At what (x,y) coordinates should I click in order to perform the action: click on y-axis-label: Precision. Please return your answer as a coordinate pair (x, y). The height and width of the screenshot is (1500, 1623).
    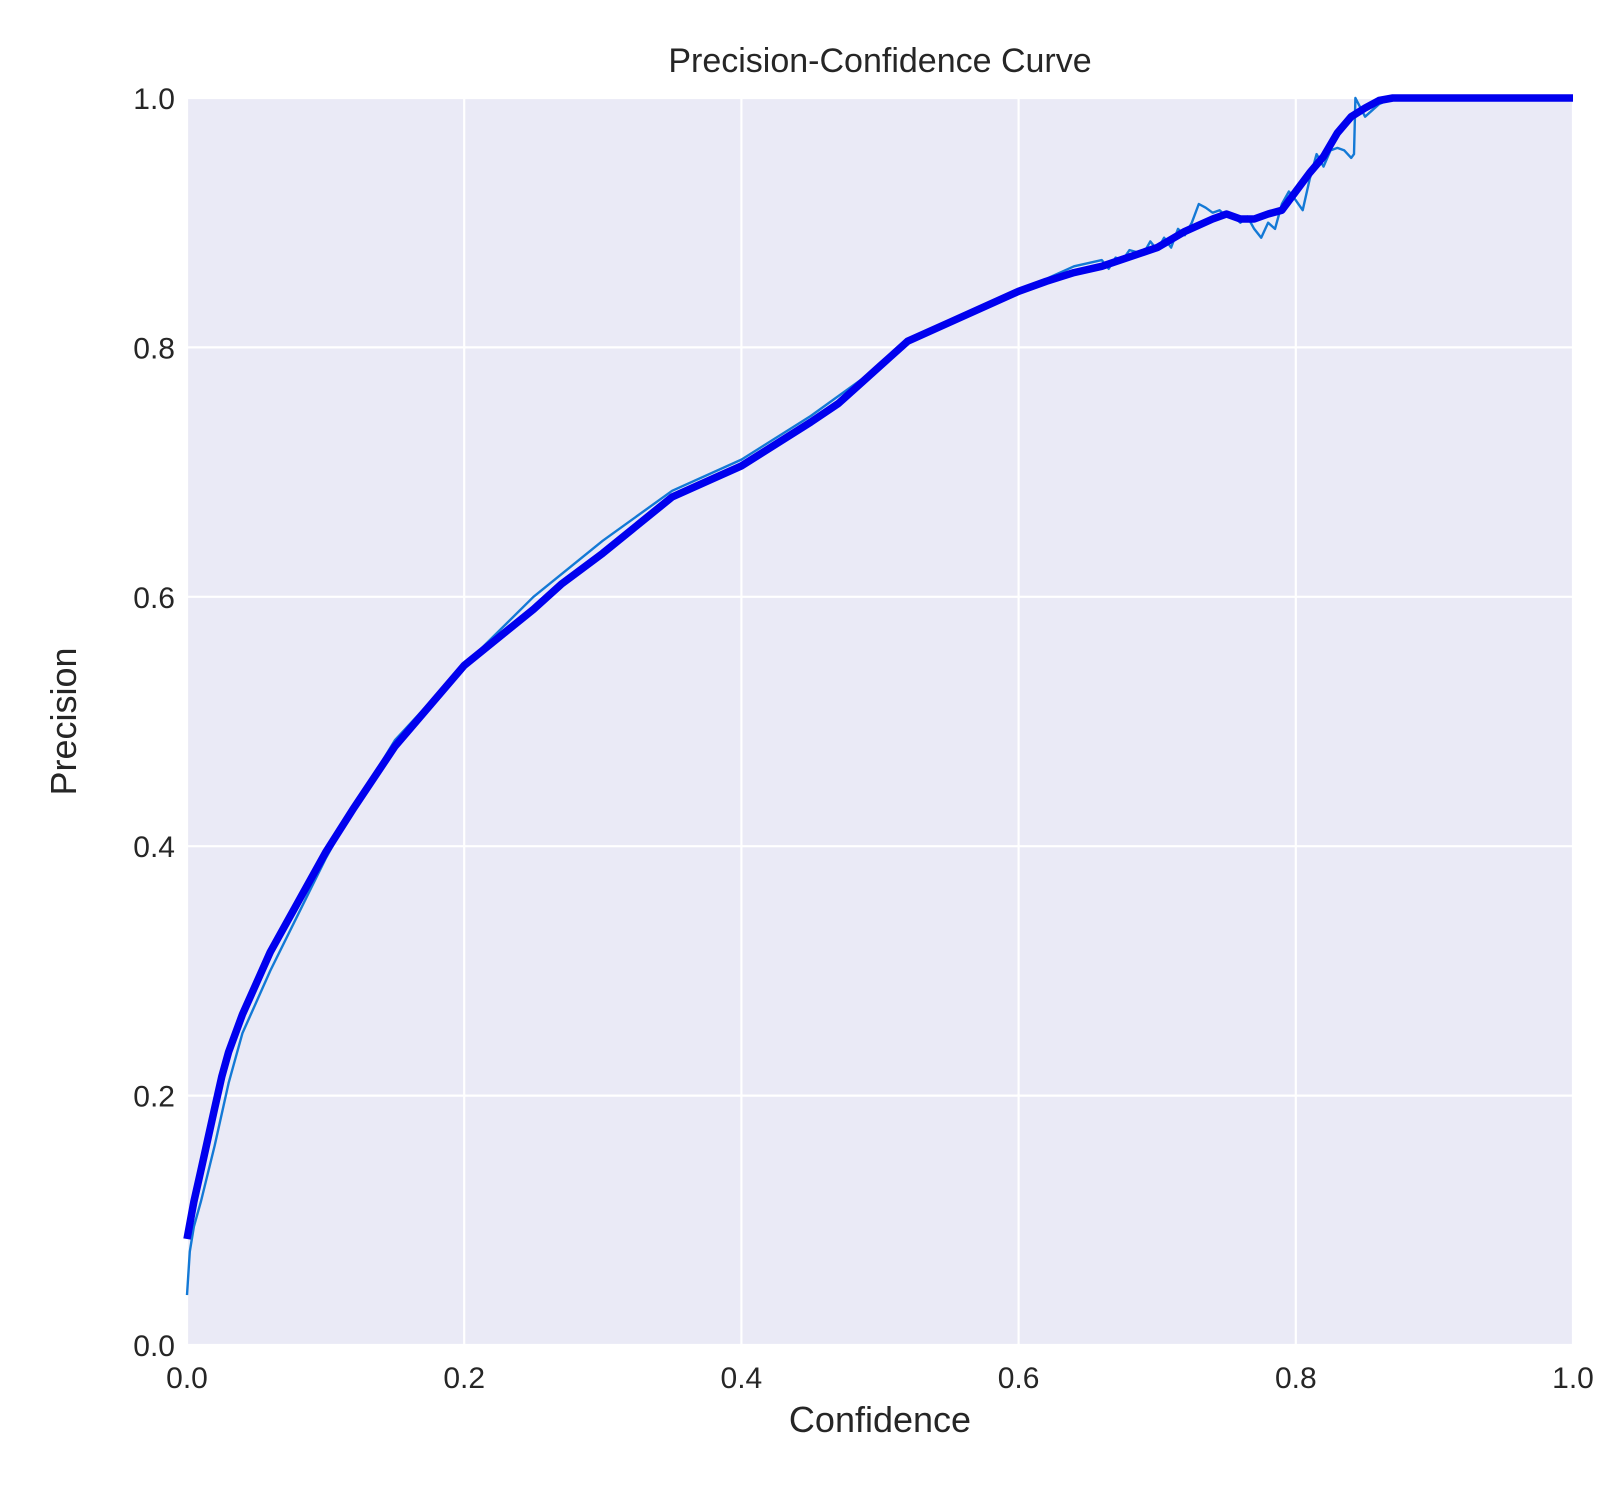
    Looking at the image, I should click on (63, 721).